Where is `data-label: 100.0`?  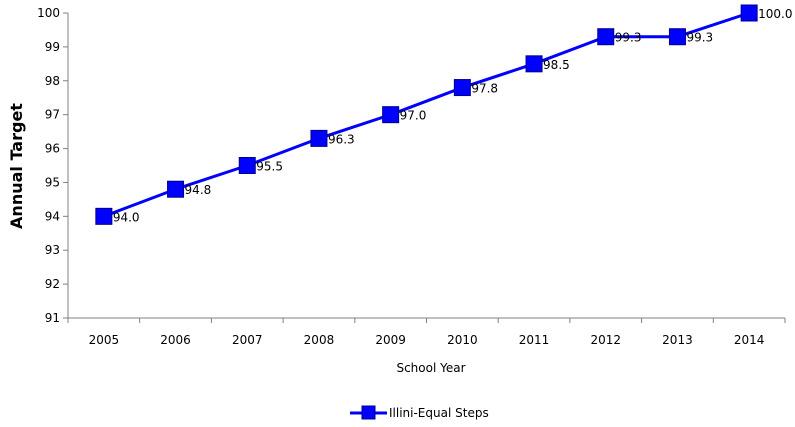 data-label: 100.0 is located at coordinates (775, 14).